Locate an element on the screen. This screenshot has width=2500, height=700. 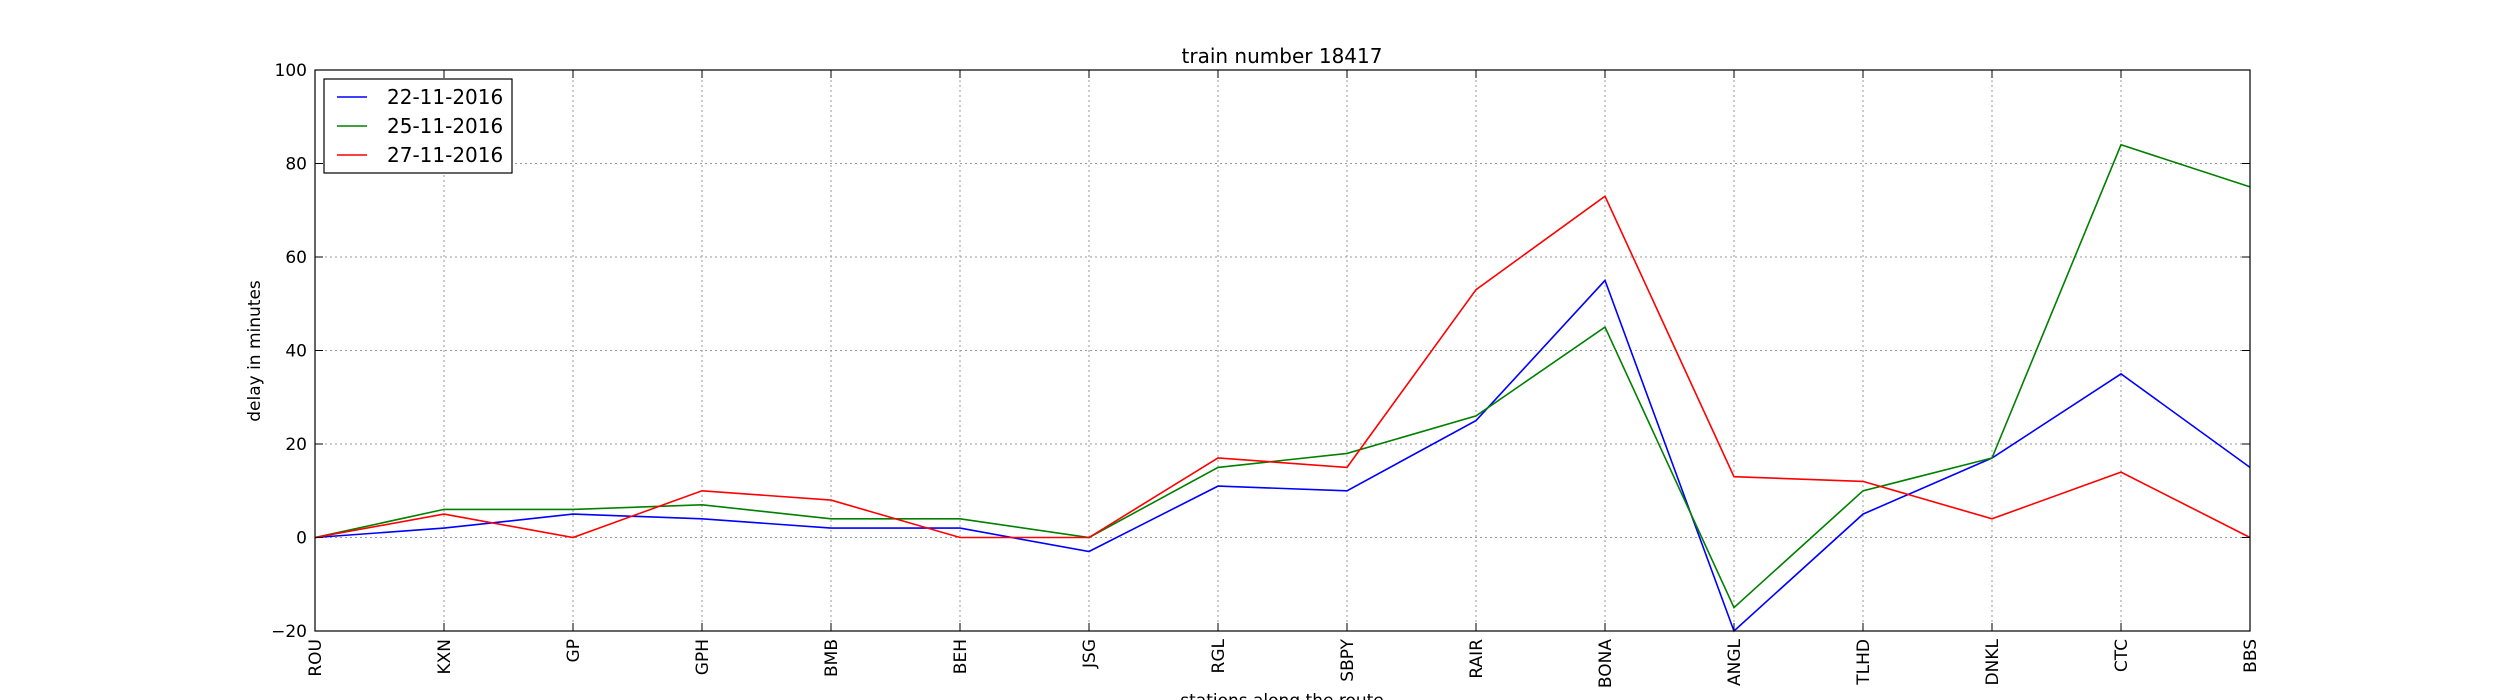
y-tick-label: 0 is located at coordinates (301, 539).